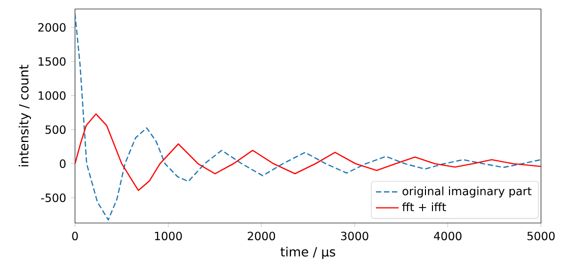  Describe the element at coordinates (24, 115) in the screenshot. I see `y-axis-title: intensity / count` at that location.